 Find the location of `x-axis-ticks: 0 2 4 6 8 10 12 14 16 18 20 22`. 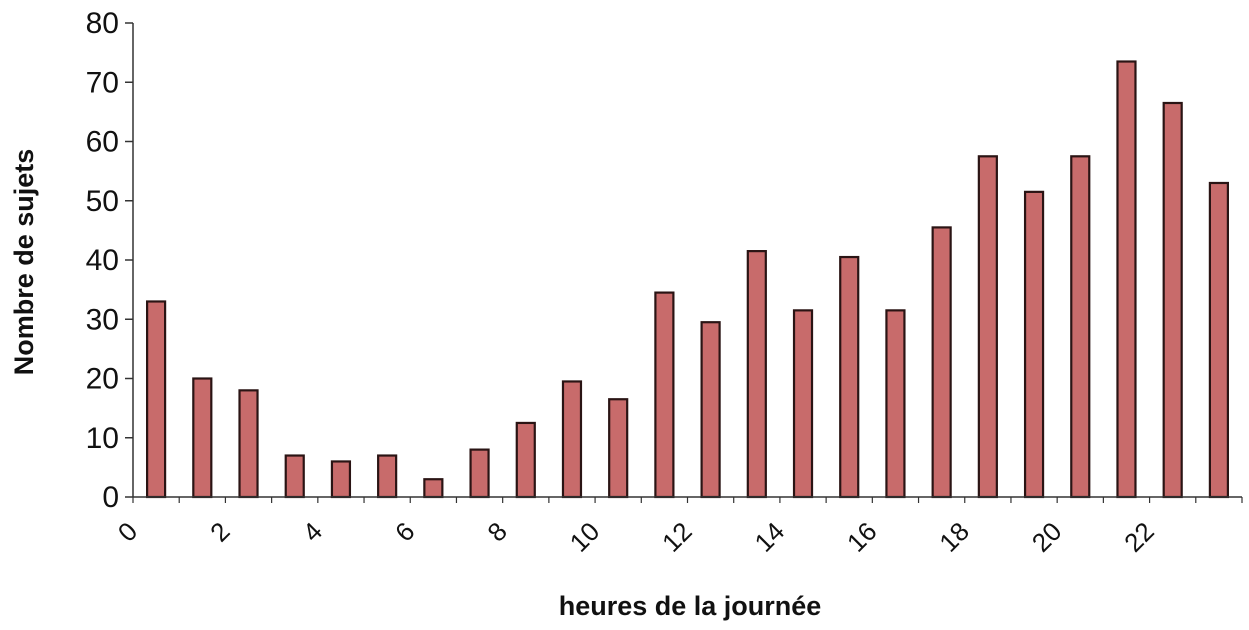

x-axis-ticks: 0 2 4 6 8 10 12 14 16 18 20 22 is located at coordinates (677, 527).